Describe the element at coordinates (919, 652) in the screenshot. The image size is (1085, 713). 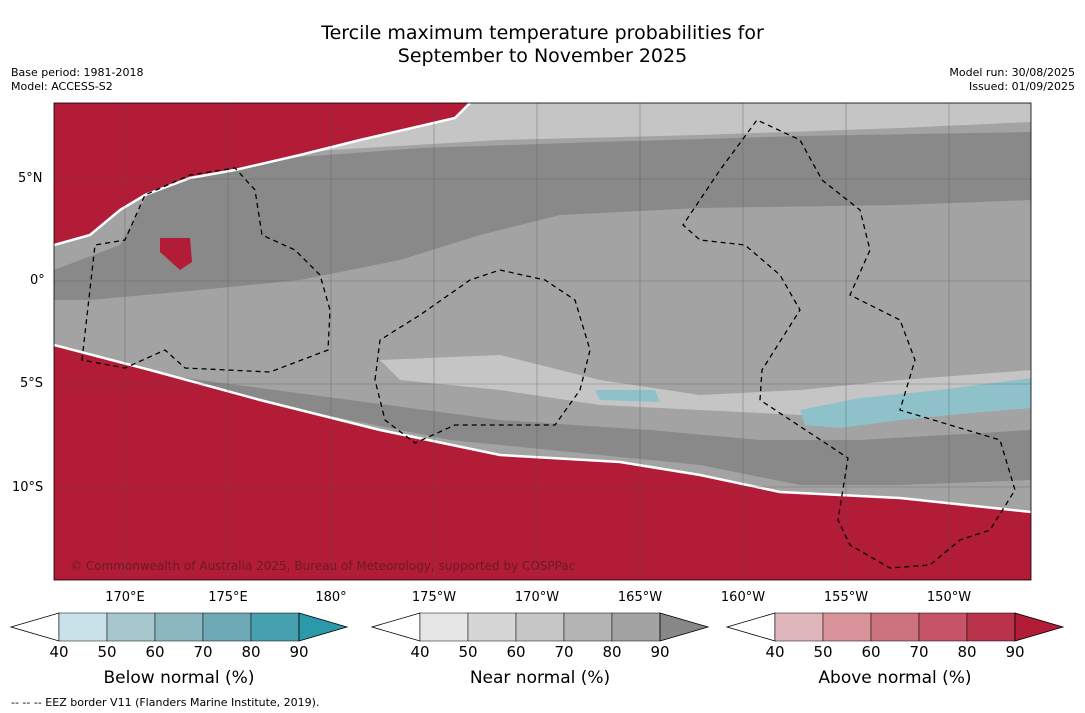
I see `above-colorbar-tick: 70` at that location.